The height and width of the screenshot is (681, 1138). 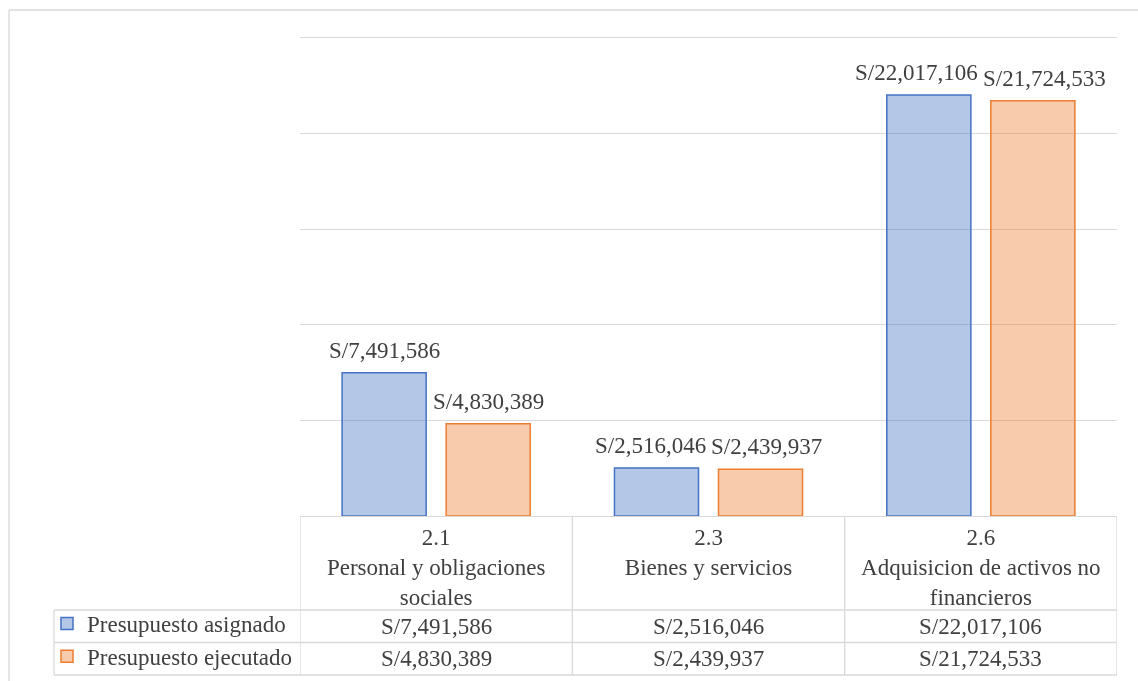 What do you see at coordinates (186, 625) in the screenshot?
I see `legend-label: Presupuesto asignado` at bounding box center [186, 625].